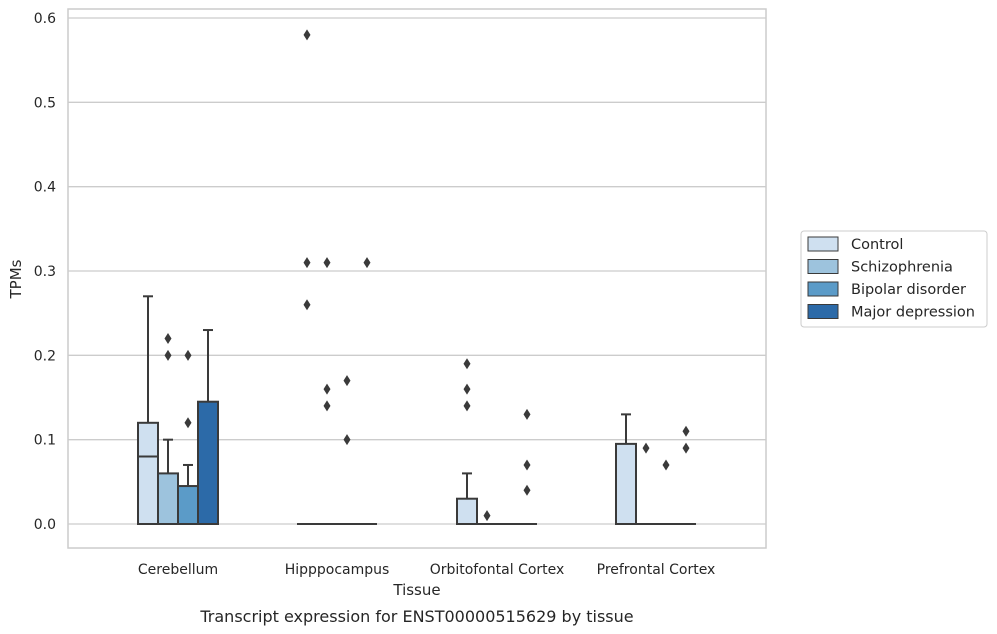 The width and height of the screenshot is (997, 634). I want to click on y-tick-labels: 0.0 0.1 0.2 0.3 0.4 0.5 0.6, so click(45, 272).